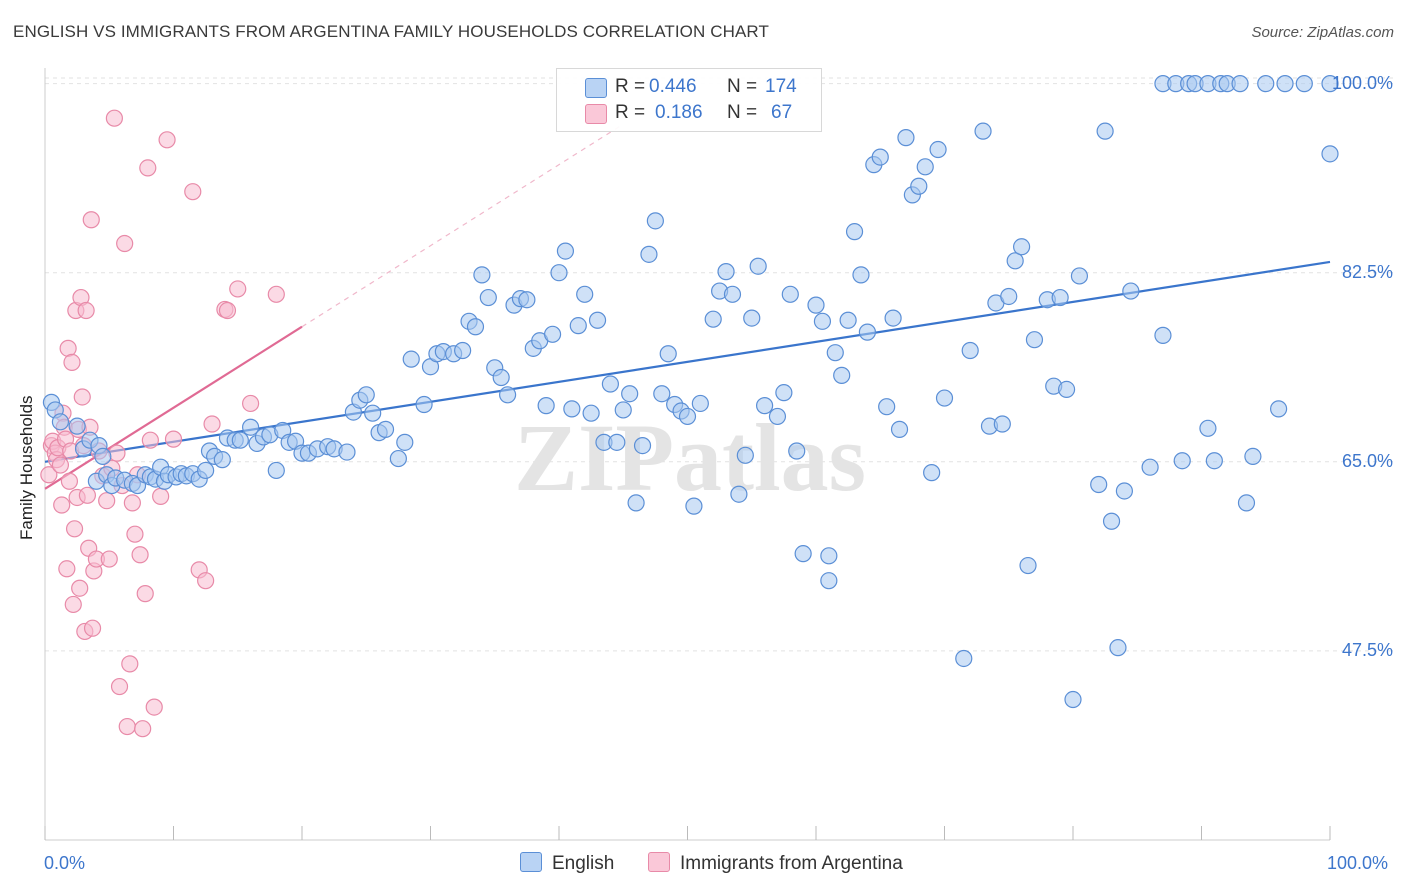 The height and width of the screenshot is (892, 1406). What do you see at coordinates (659, 862) in the screenshot?
I see `argentina-legend-swatch` at bounding box center [659, 862].